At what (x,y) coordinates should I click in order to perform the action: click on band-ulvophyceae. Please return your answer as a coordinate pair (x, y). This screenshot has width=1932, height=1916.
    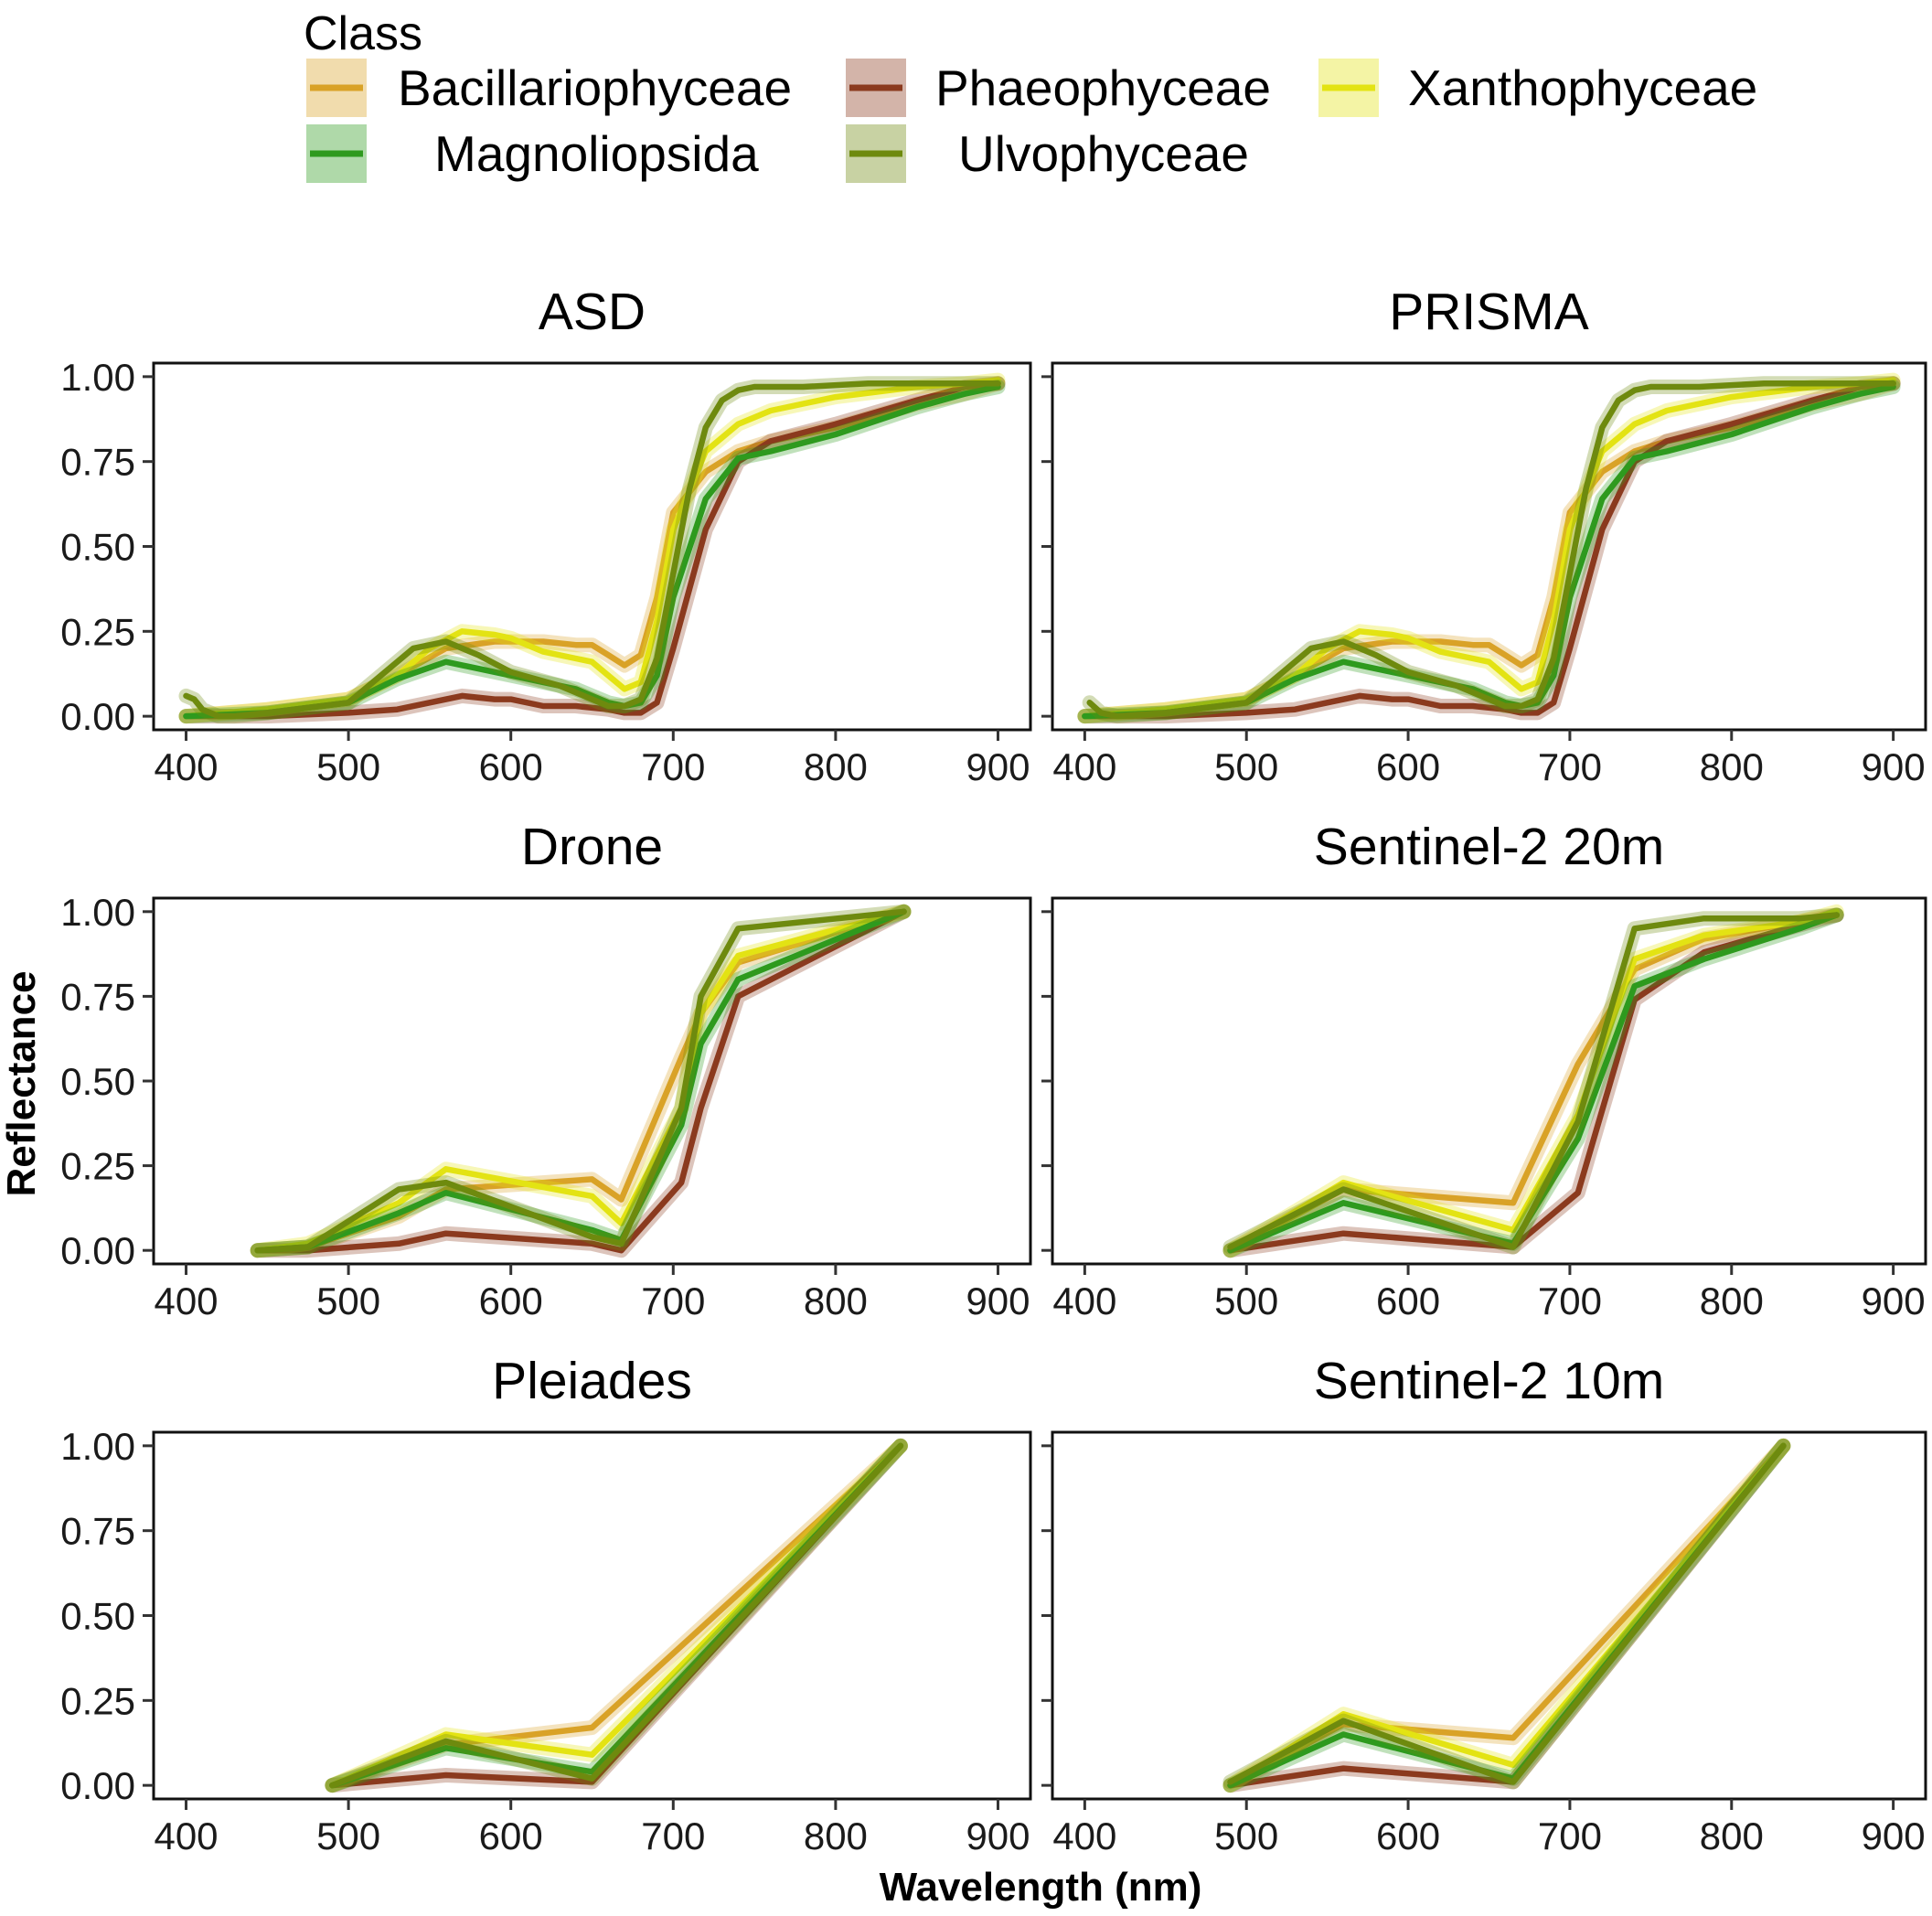
    Looking at the image, I should click on (1533, 1081).